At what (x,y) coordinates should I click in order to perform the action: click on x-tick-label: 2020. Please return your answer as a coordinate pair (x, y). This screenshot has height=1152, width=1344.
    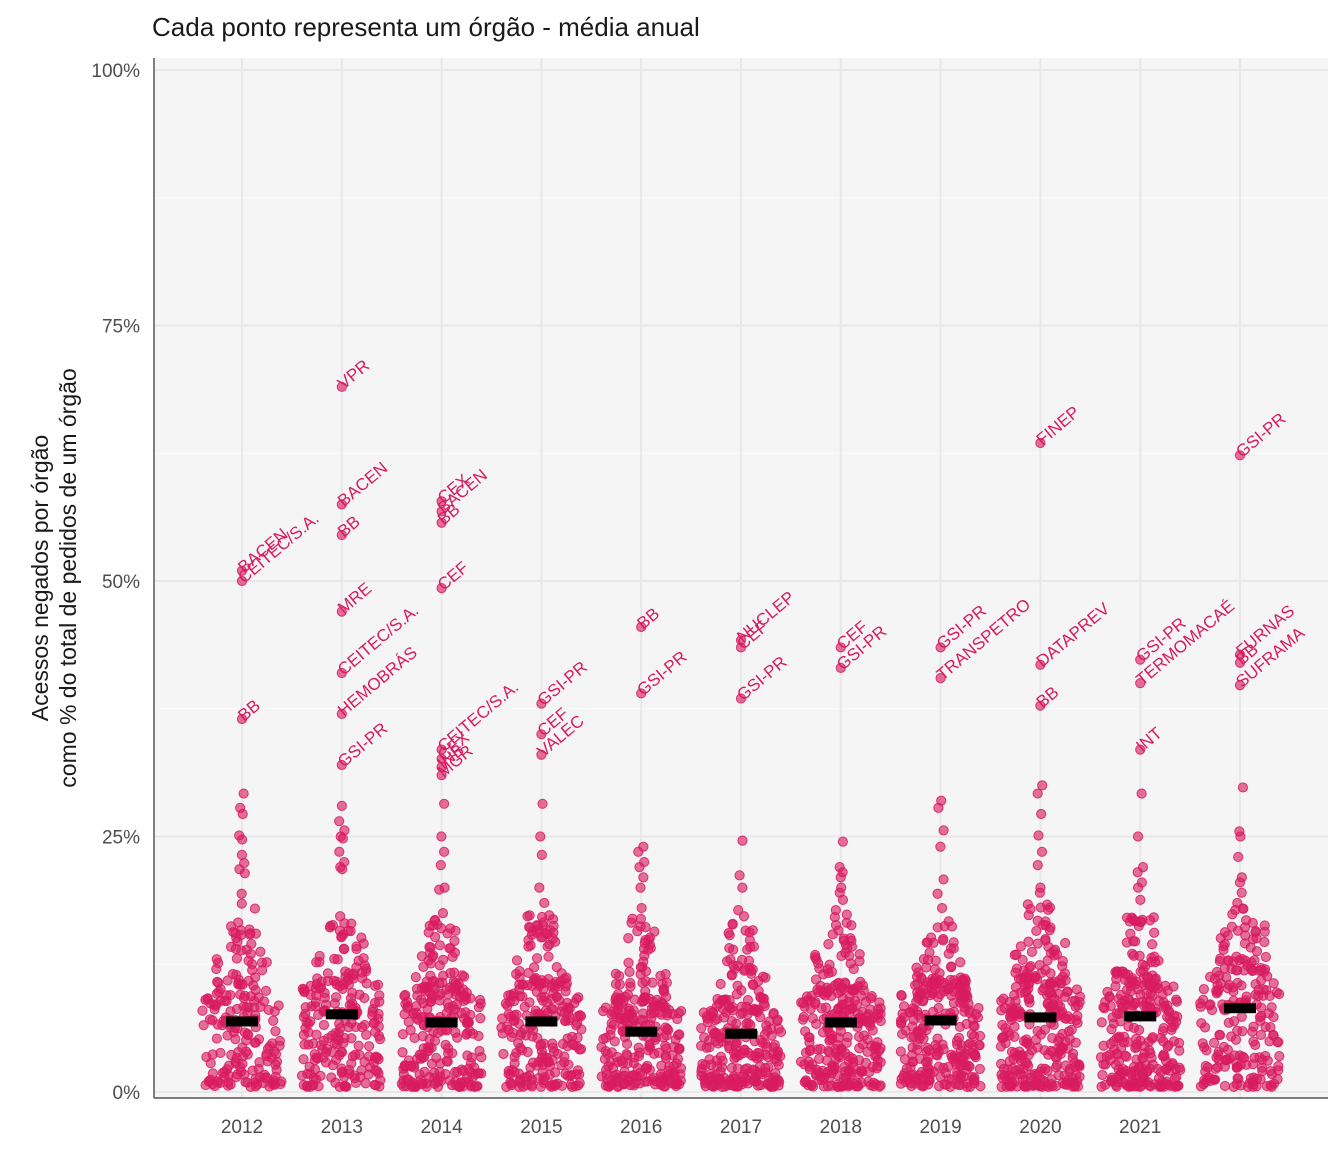
    Looking at the image, I should click on (1040, 1127).